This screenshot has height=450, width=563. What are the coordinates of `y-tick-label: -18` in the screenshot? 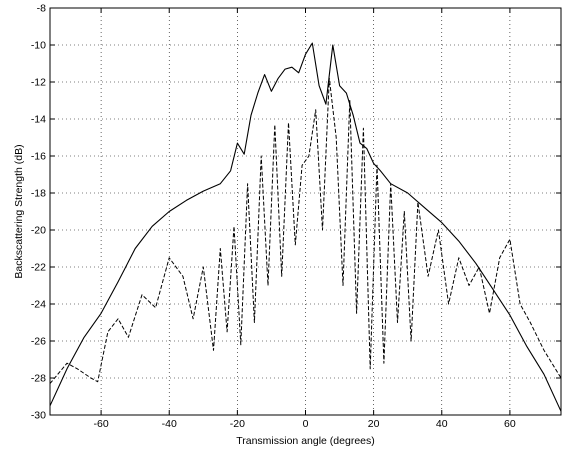 It's located at (38, 194).